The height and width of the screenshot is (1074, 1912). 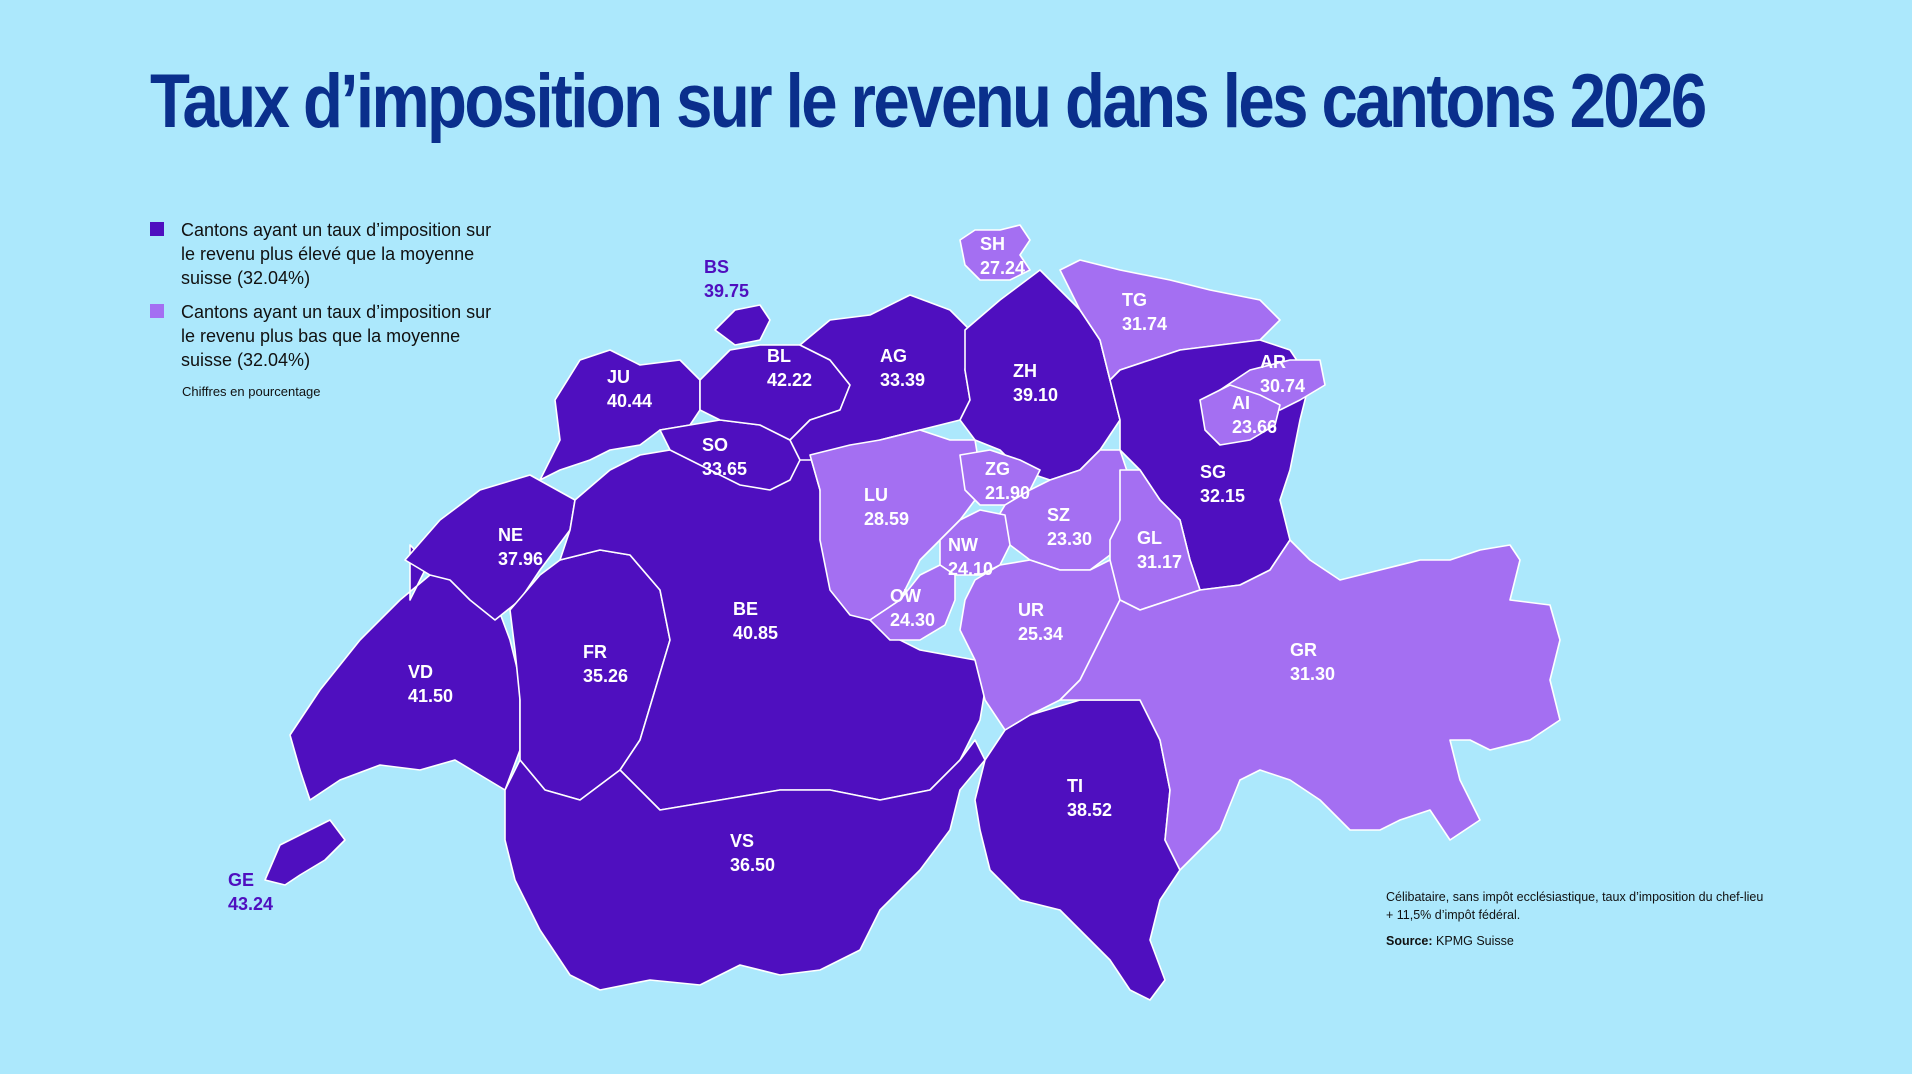 I want to click on canton-label-bs: BS, so click(x=716, y=267).